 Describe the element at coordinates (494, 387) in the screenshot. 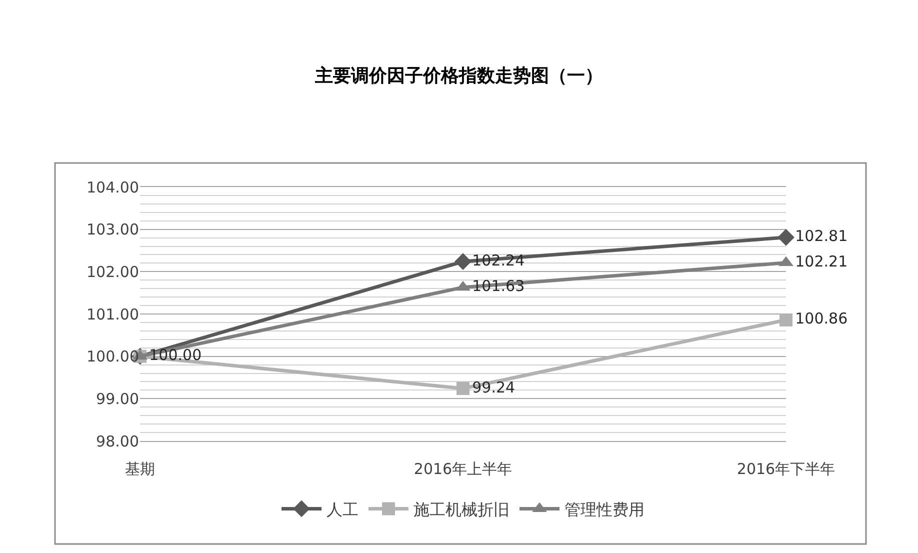

I see `data-label: 99.24` at that location.